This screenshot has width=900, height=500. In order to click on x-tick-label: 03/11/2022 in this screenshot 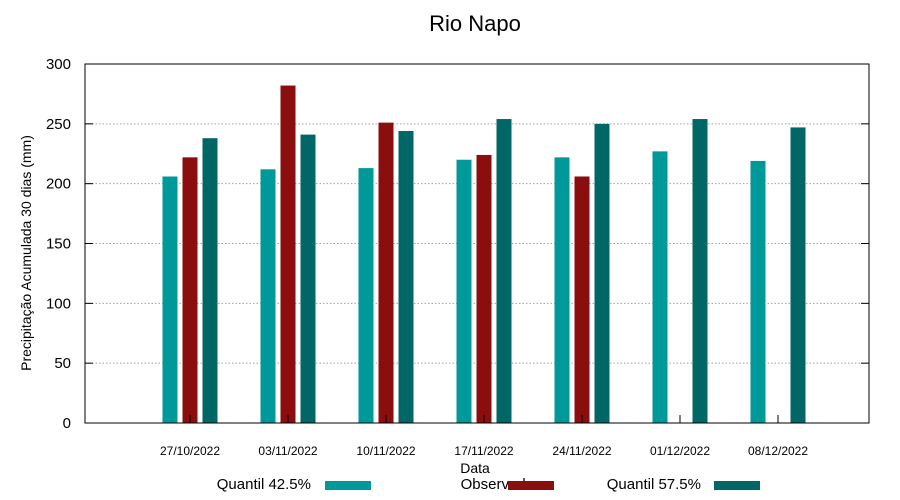, I will do `click(287, 451)`.